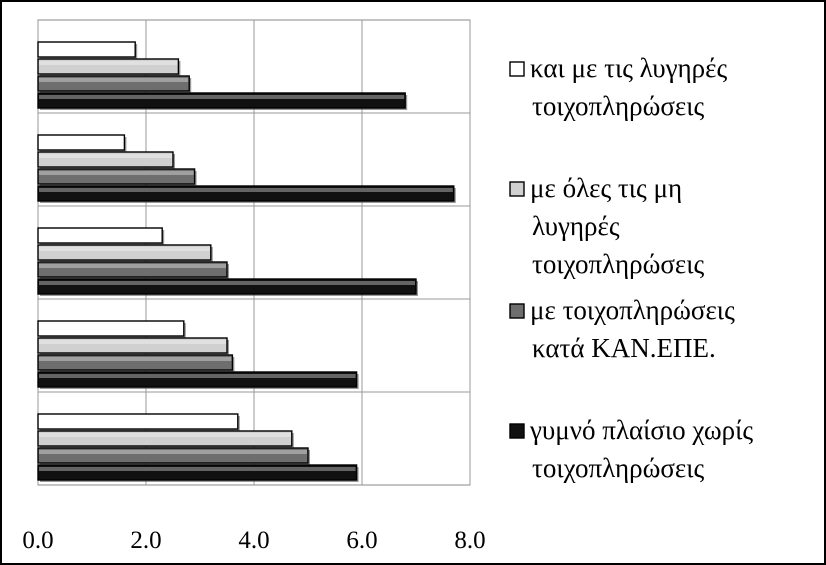 Image resolution: width=826 pixels, height=565 pixels. What do you see at coordinates (628, 68) in the screenshot?
I see `legend-label: και με τις λυγηρές` at bounding box center [628, 68].